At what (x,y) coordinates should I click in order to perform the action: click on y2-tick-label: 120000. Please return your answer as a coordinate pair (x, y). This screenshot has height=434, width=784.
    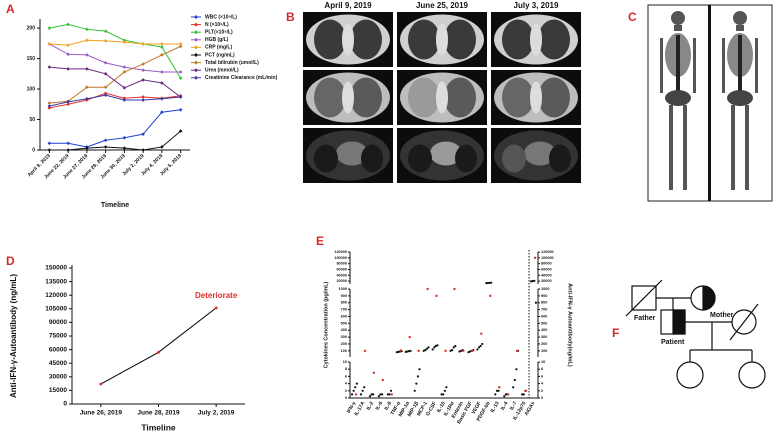
    Looking at the image, I should click on (547, 252).